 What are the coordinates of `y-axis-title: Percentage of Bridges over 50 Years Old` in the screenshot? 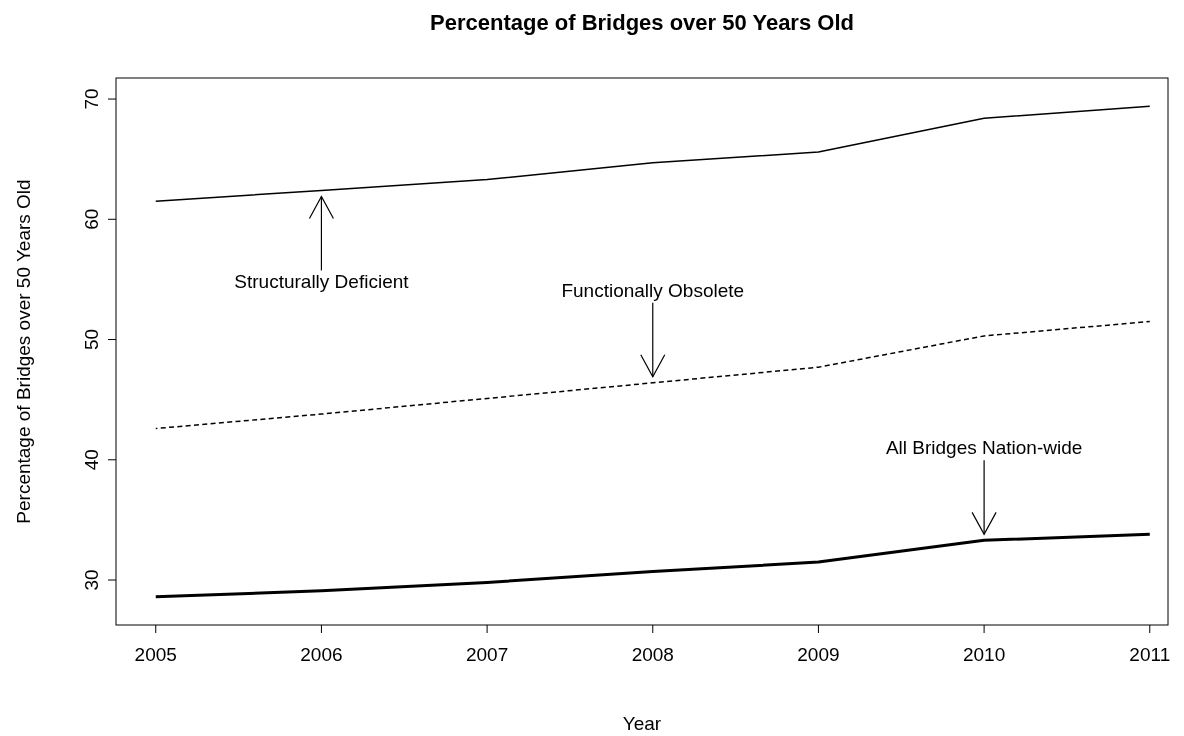 It's located at (23, 351).